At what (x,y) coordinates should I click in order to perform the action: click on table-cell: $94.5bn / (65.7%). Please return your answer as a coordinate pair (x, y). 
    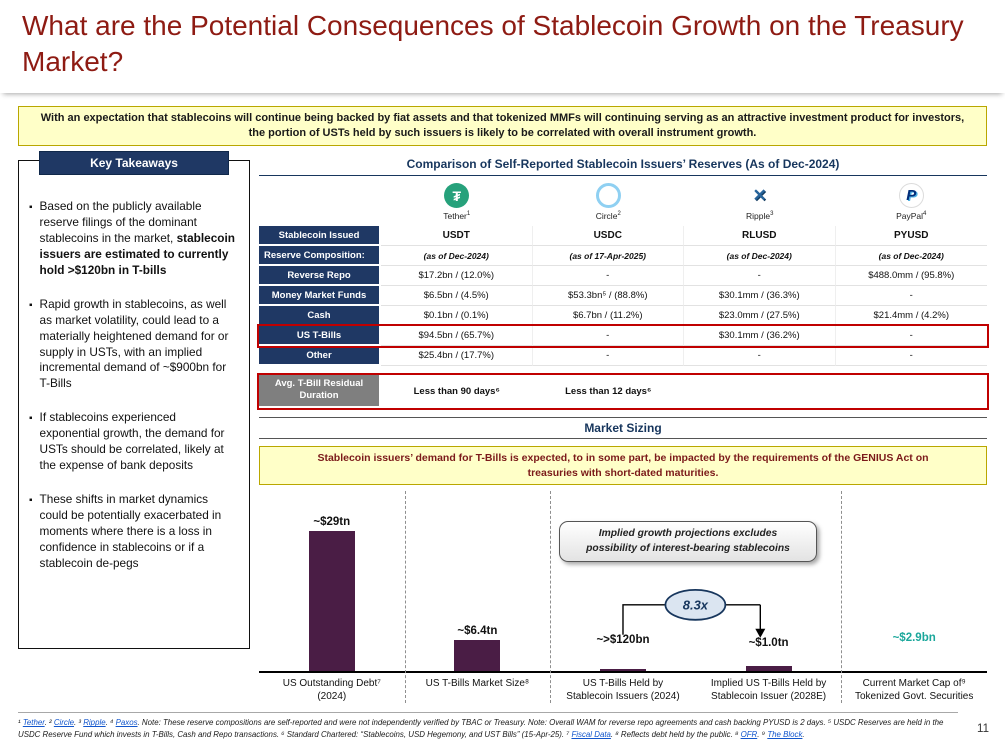
    Looking at the image, I should click on (457, 336).